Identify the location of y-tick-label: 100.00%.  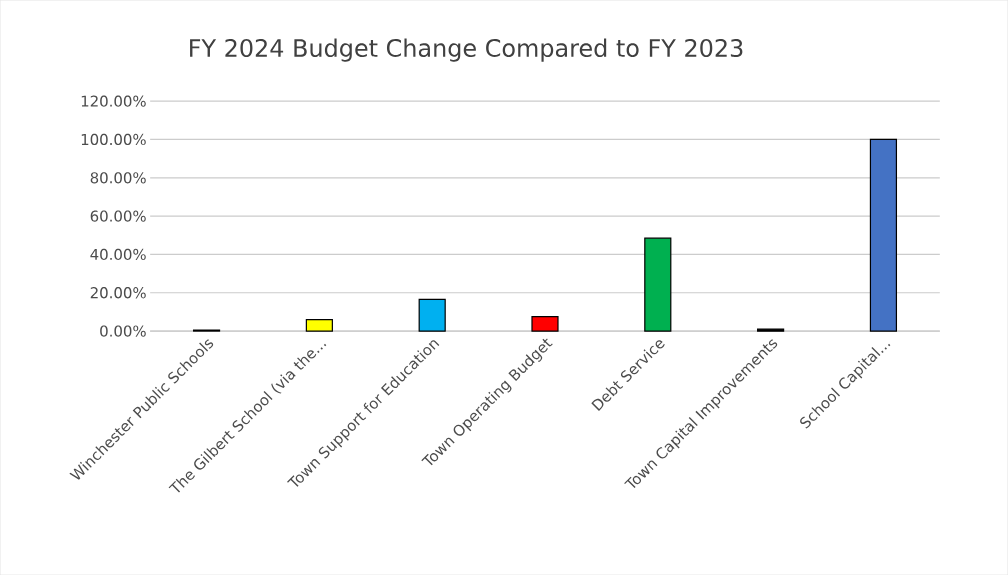
(113, 139).